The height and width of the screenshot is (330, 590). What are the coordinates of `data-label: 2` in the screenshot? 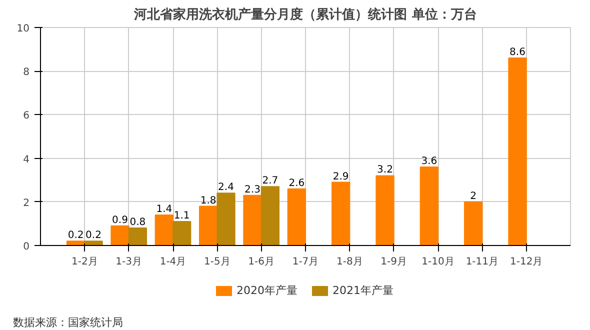 It's located at (473, 196).